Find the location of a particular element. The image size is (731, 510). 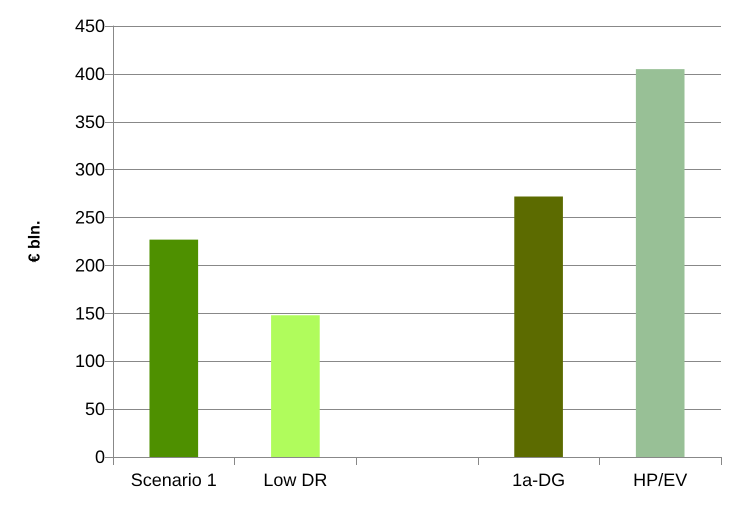

y-tick-label: 300 is located at coordinates (89, 170).